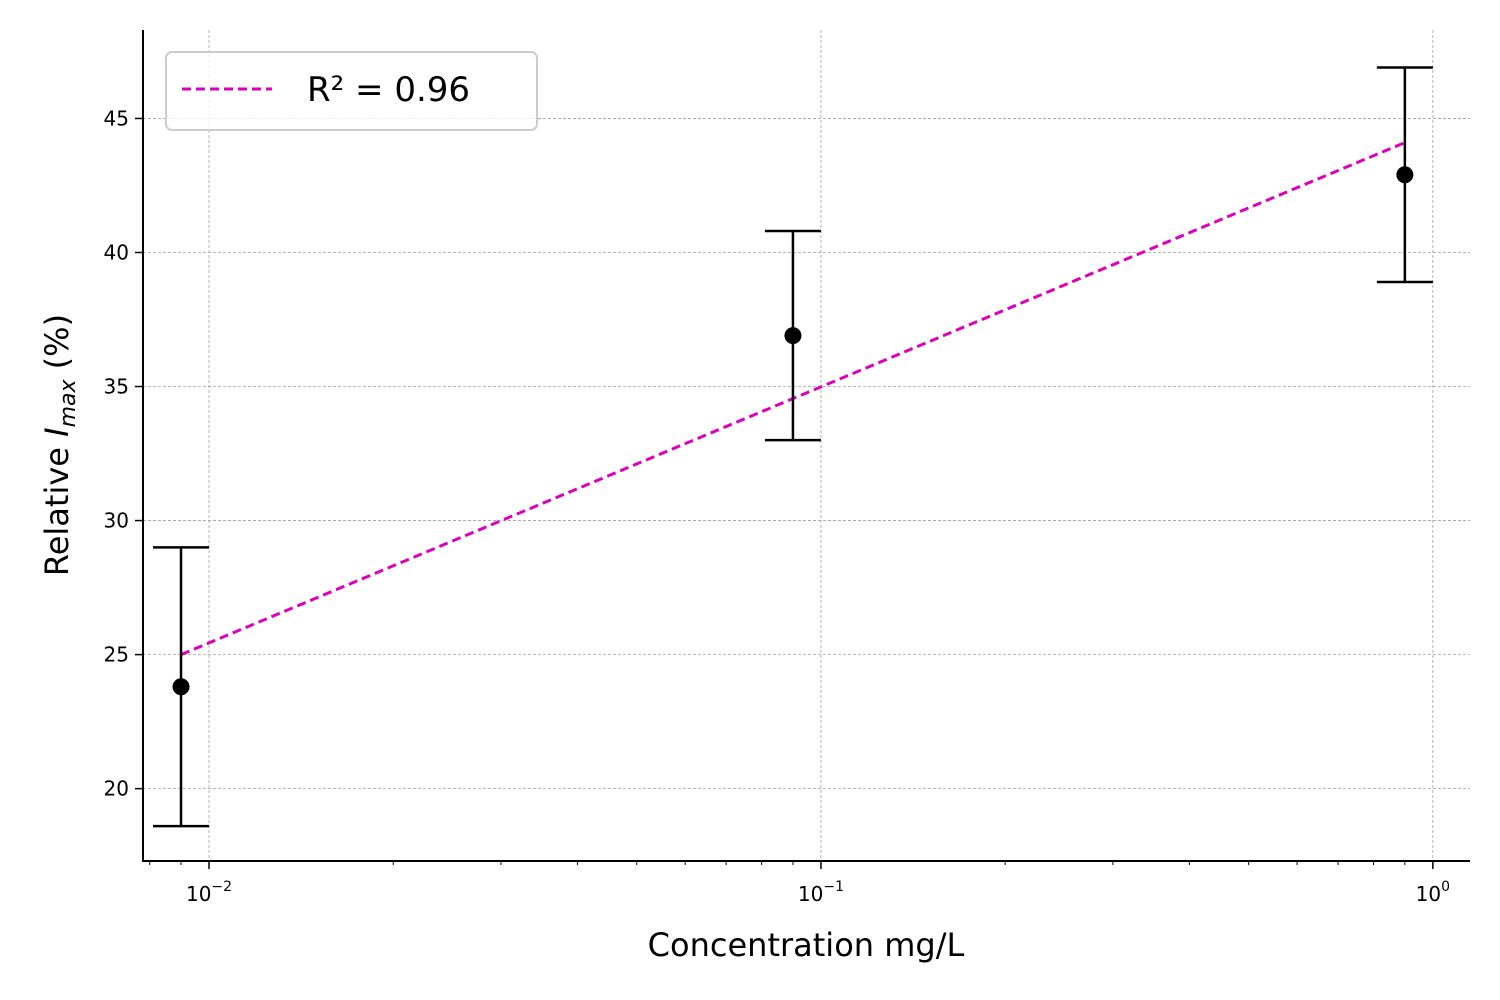  What do you see at coordinates (209, 892) in the screenshot?
I see `x-tick-label: 10⁻²` at bounding box center [209, 892].